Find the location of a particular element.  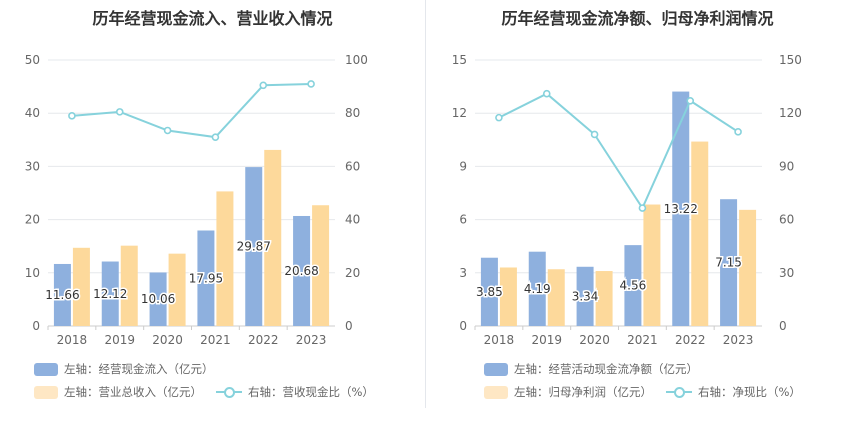

y-left-tick-label: 12 is located at coordinates (459, 113).